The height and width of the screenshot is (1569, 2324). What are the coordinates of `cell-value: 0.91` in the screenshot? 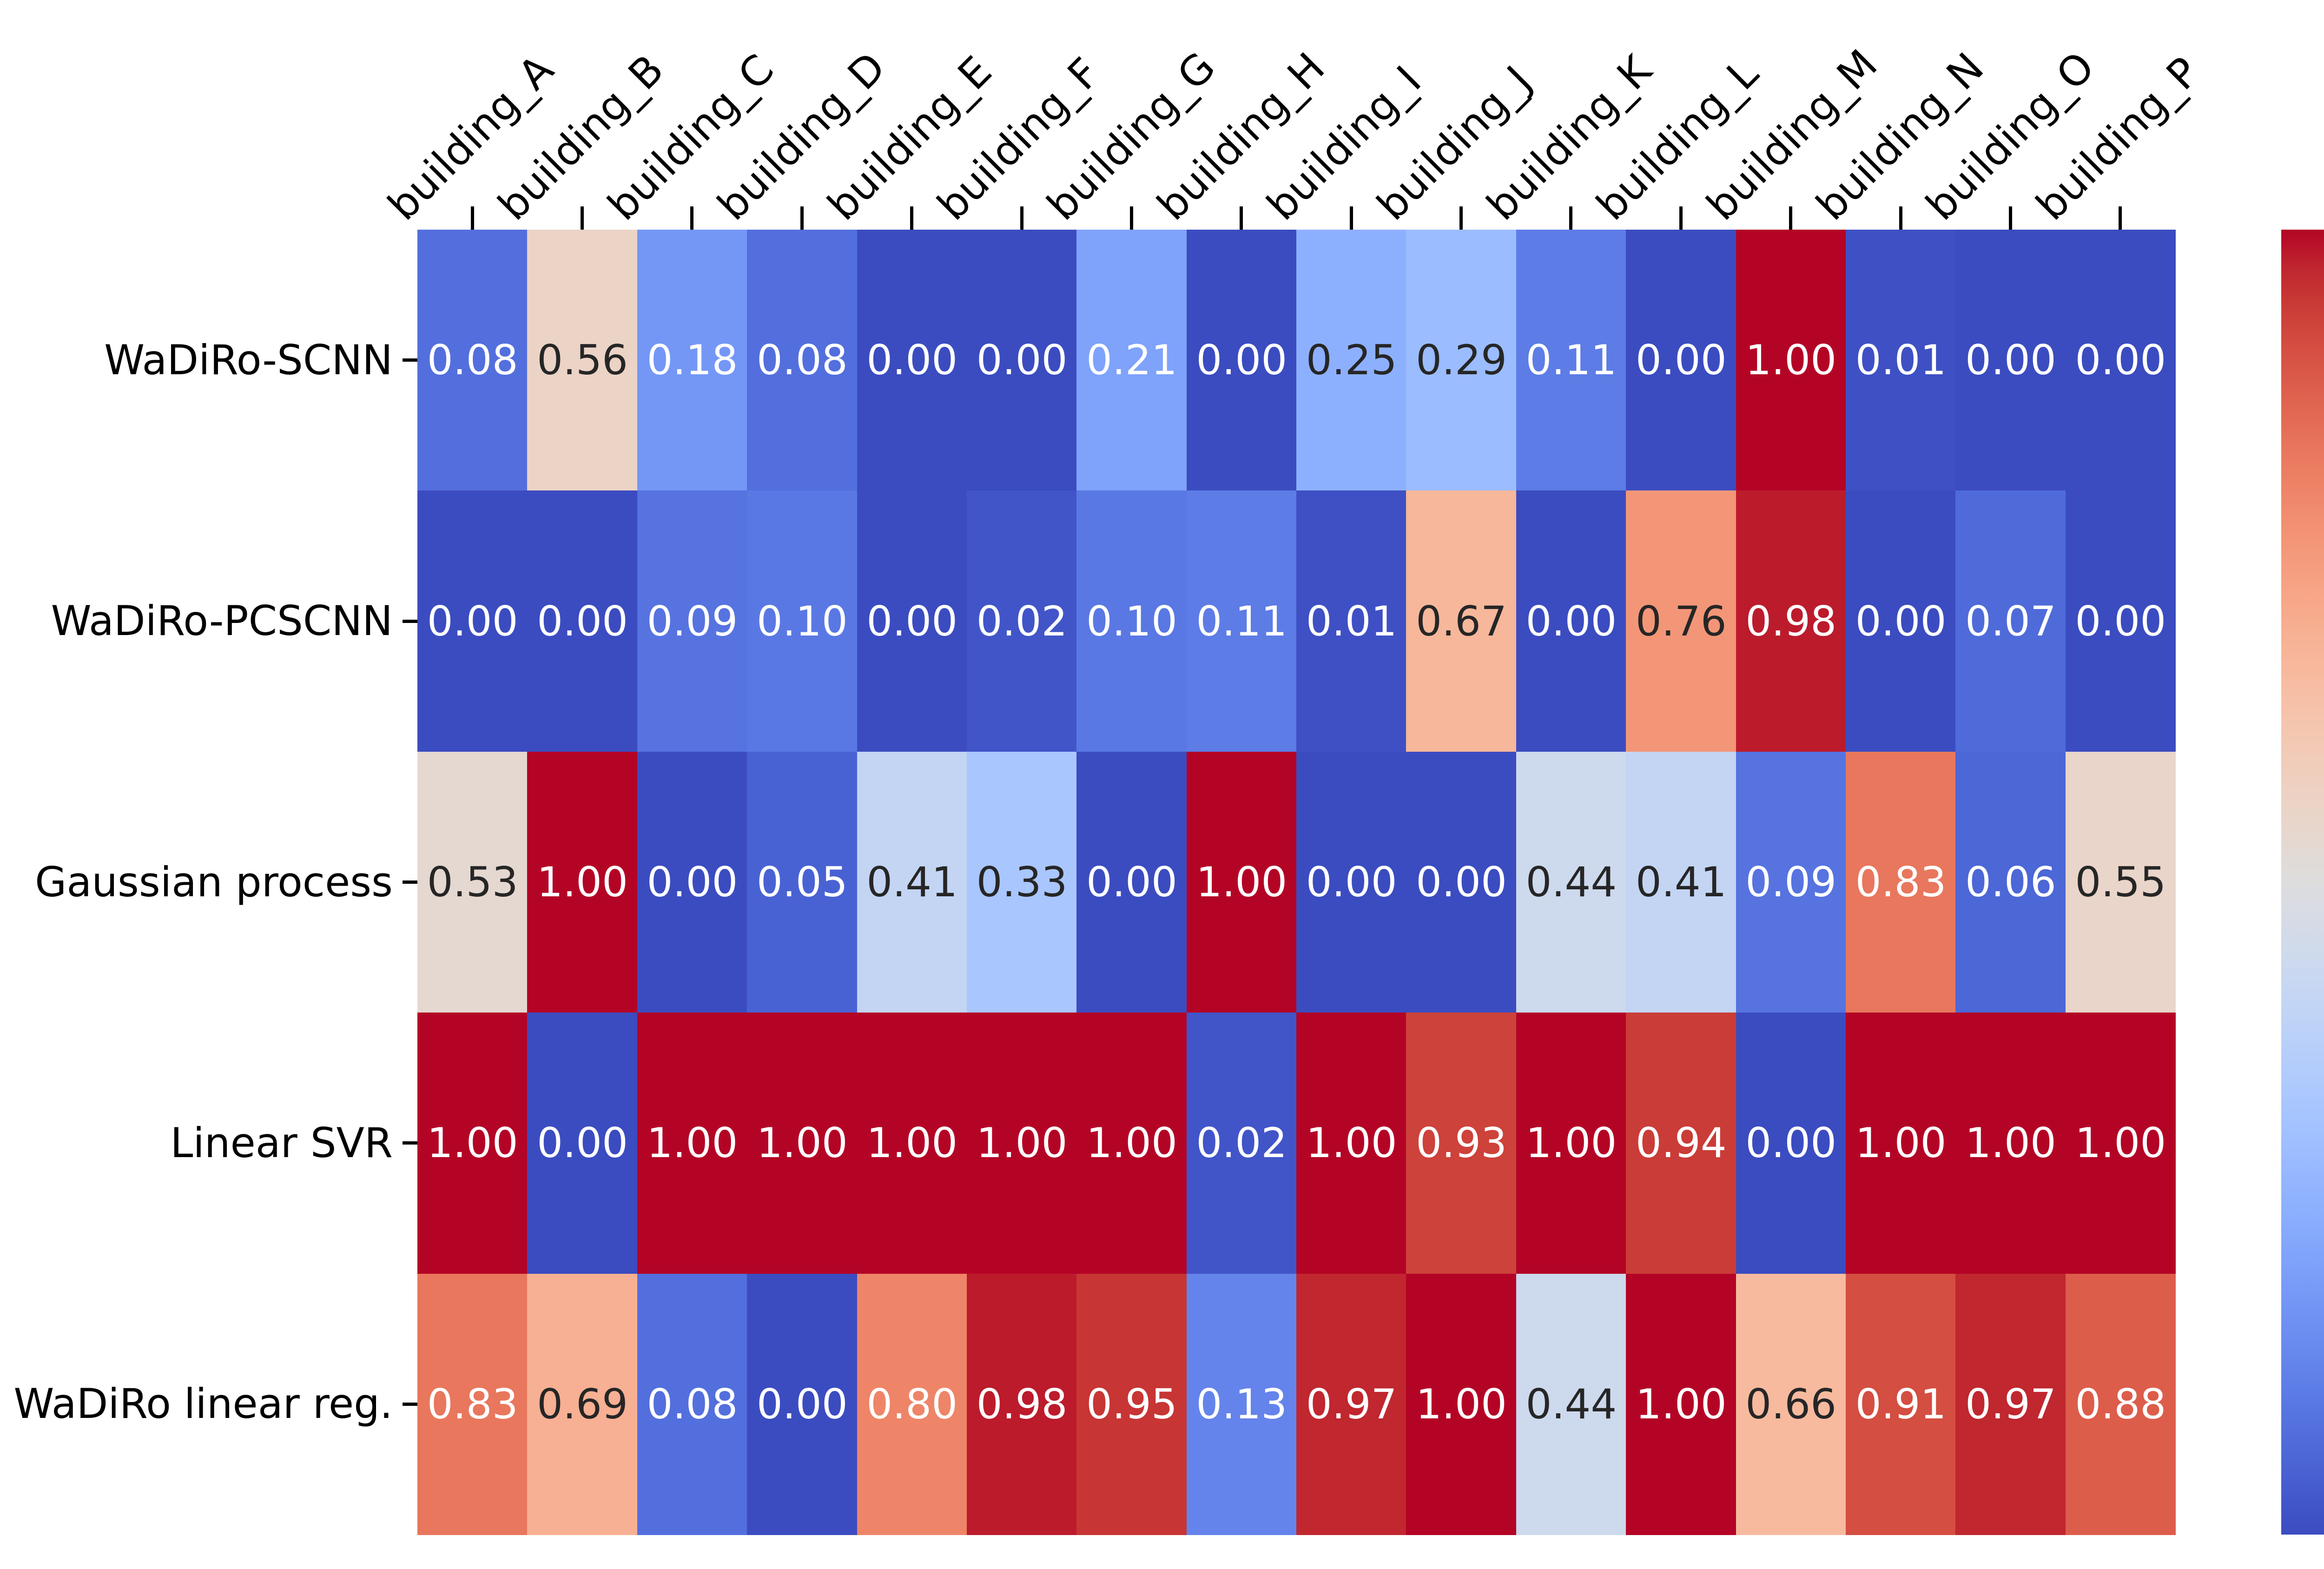 It's located at (1901, 1404).